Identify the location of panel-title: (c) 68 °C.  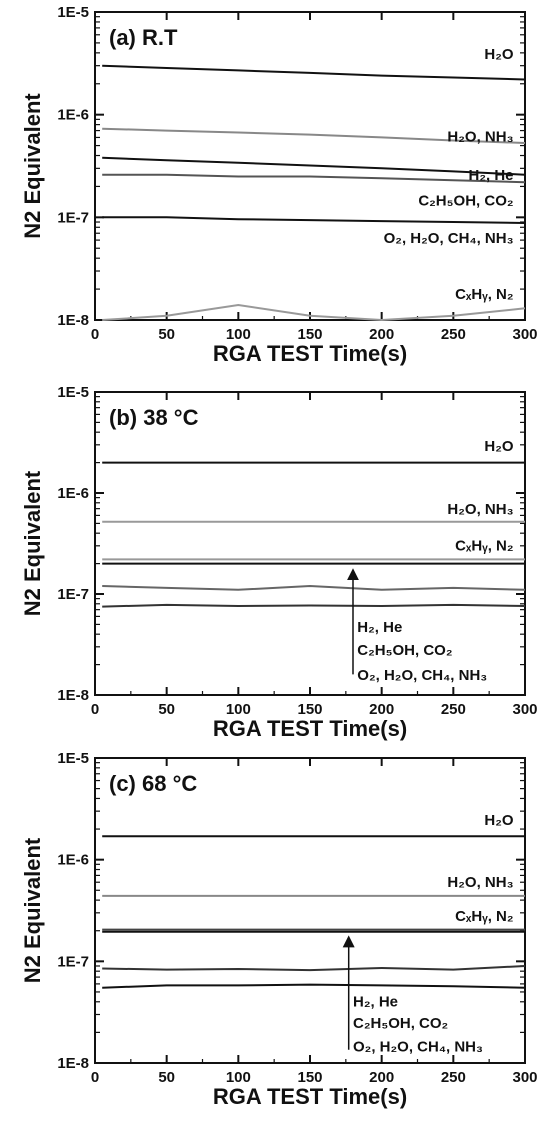
(153, 783).